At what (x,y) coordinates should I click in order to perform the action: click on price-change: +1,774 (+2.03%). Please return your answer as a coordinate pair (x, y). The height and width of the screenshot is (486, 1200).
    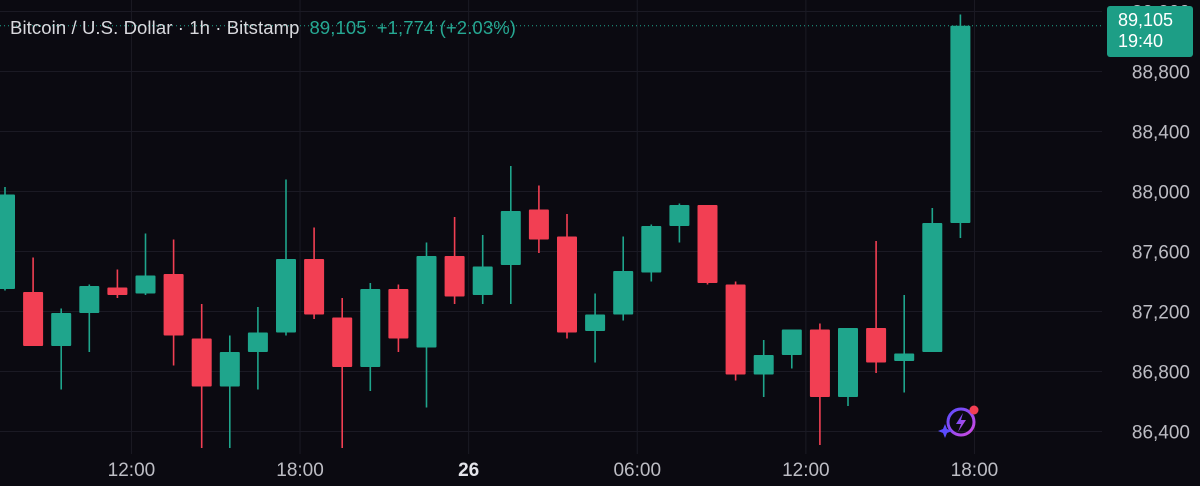
    Looking at the image, I should click on (446, 27).